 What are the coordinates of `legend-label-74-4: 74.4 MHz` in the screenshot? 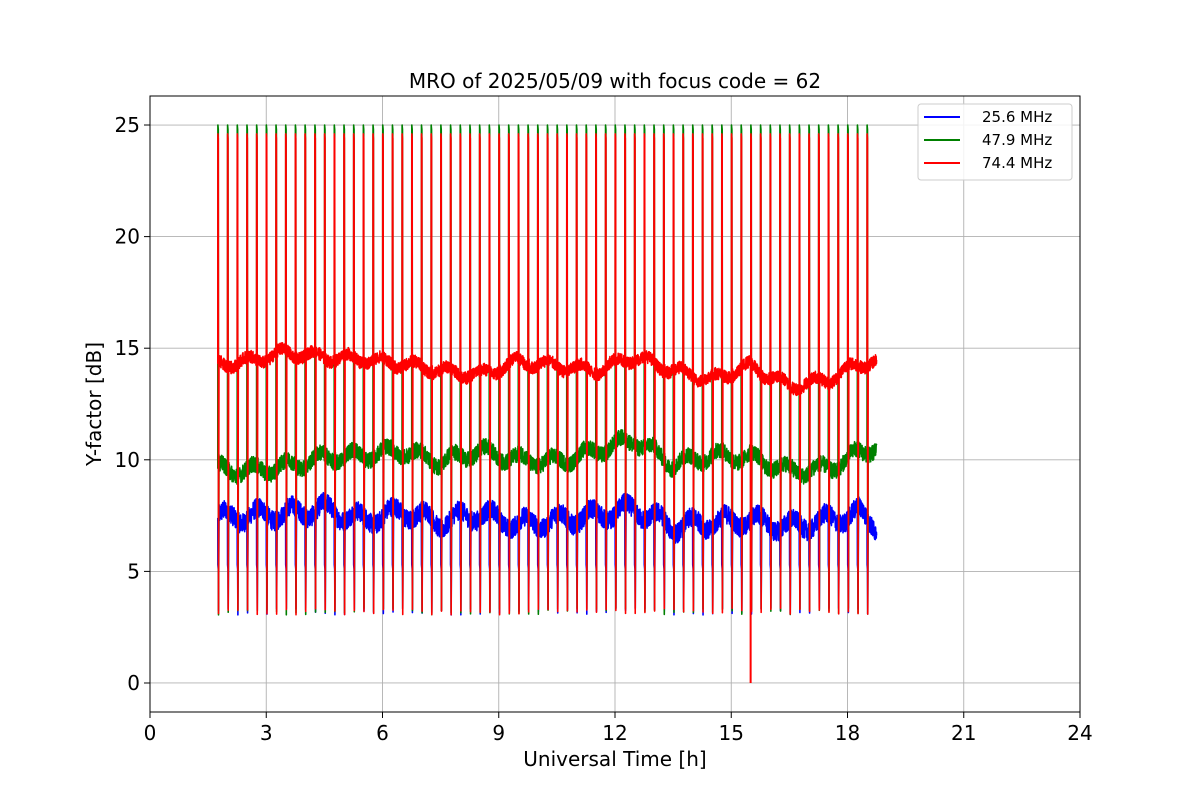 It's located at (1017, 163).